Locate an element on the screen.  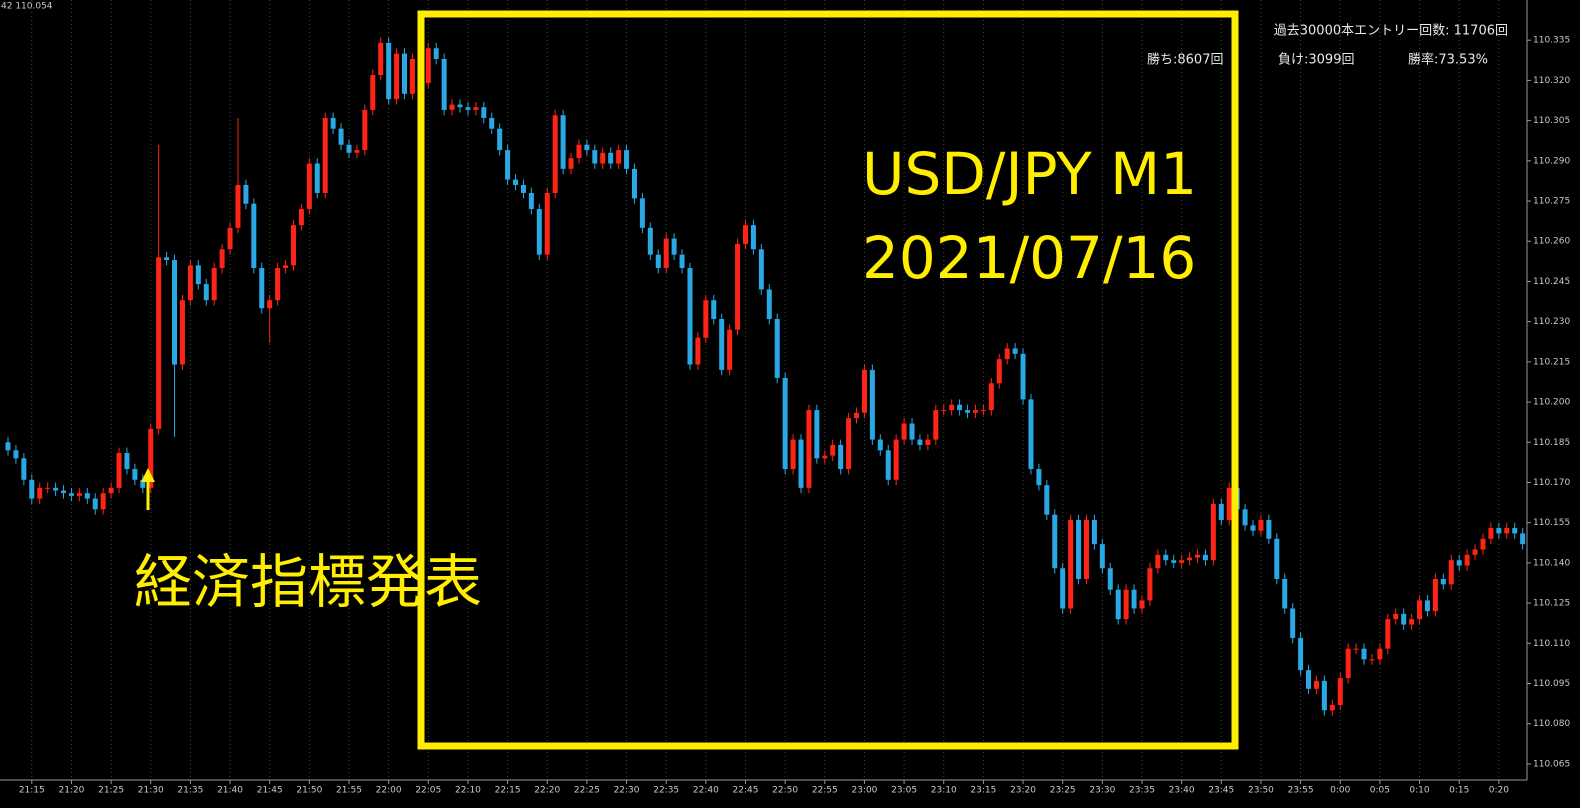
x-tick-label: 0:20 is located at coordinates (1499, 791).